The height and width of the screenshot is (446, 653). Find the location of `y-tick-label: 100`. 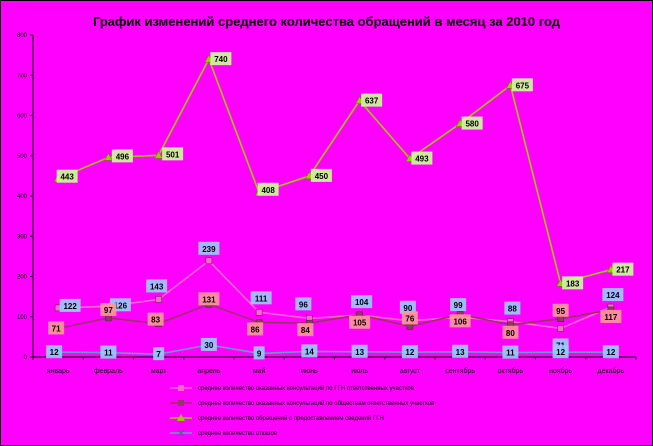

y-tick-label: 100 is located at coordinates (22, 318).